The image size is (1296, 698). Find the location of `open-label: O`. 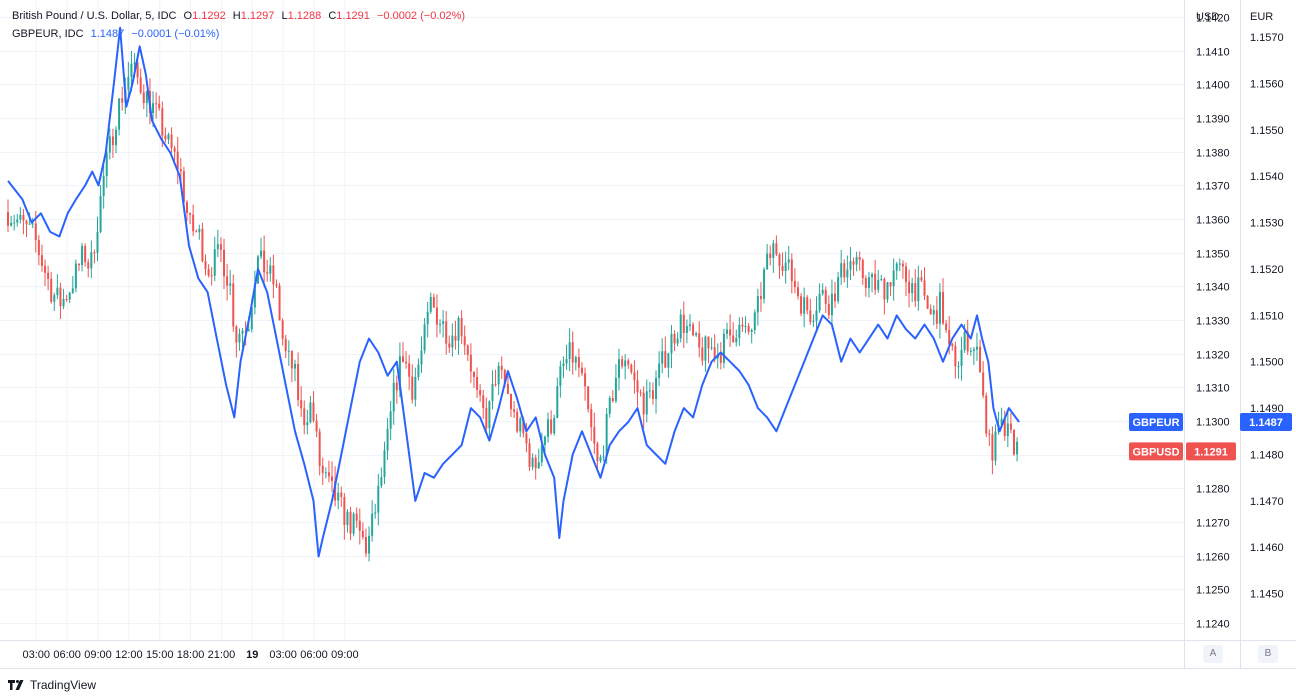

open-label: O is located at coordinates (188, 16).